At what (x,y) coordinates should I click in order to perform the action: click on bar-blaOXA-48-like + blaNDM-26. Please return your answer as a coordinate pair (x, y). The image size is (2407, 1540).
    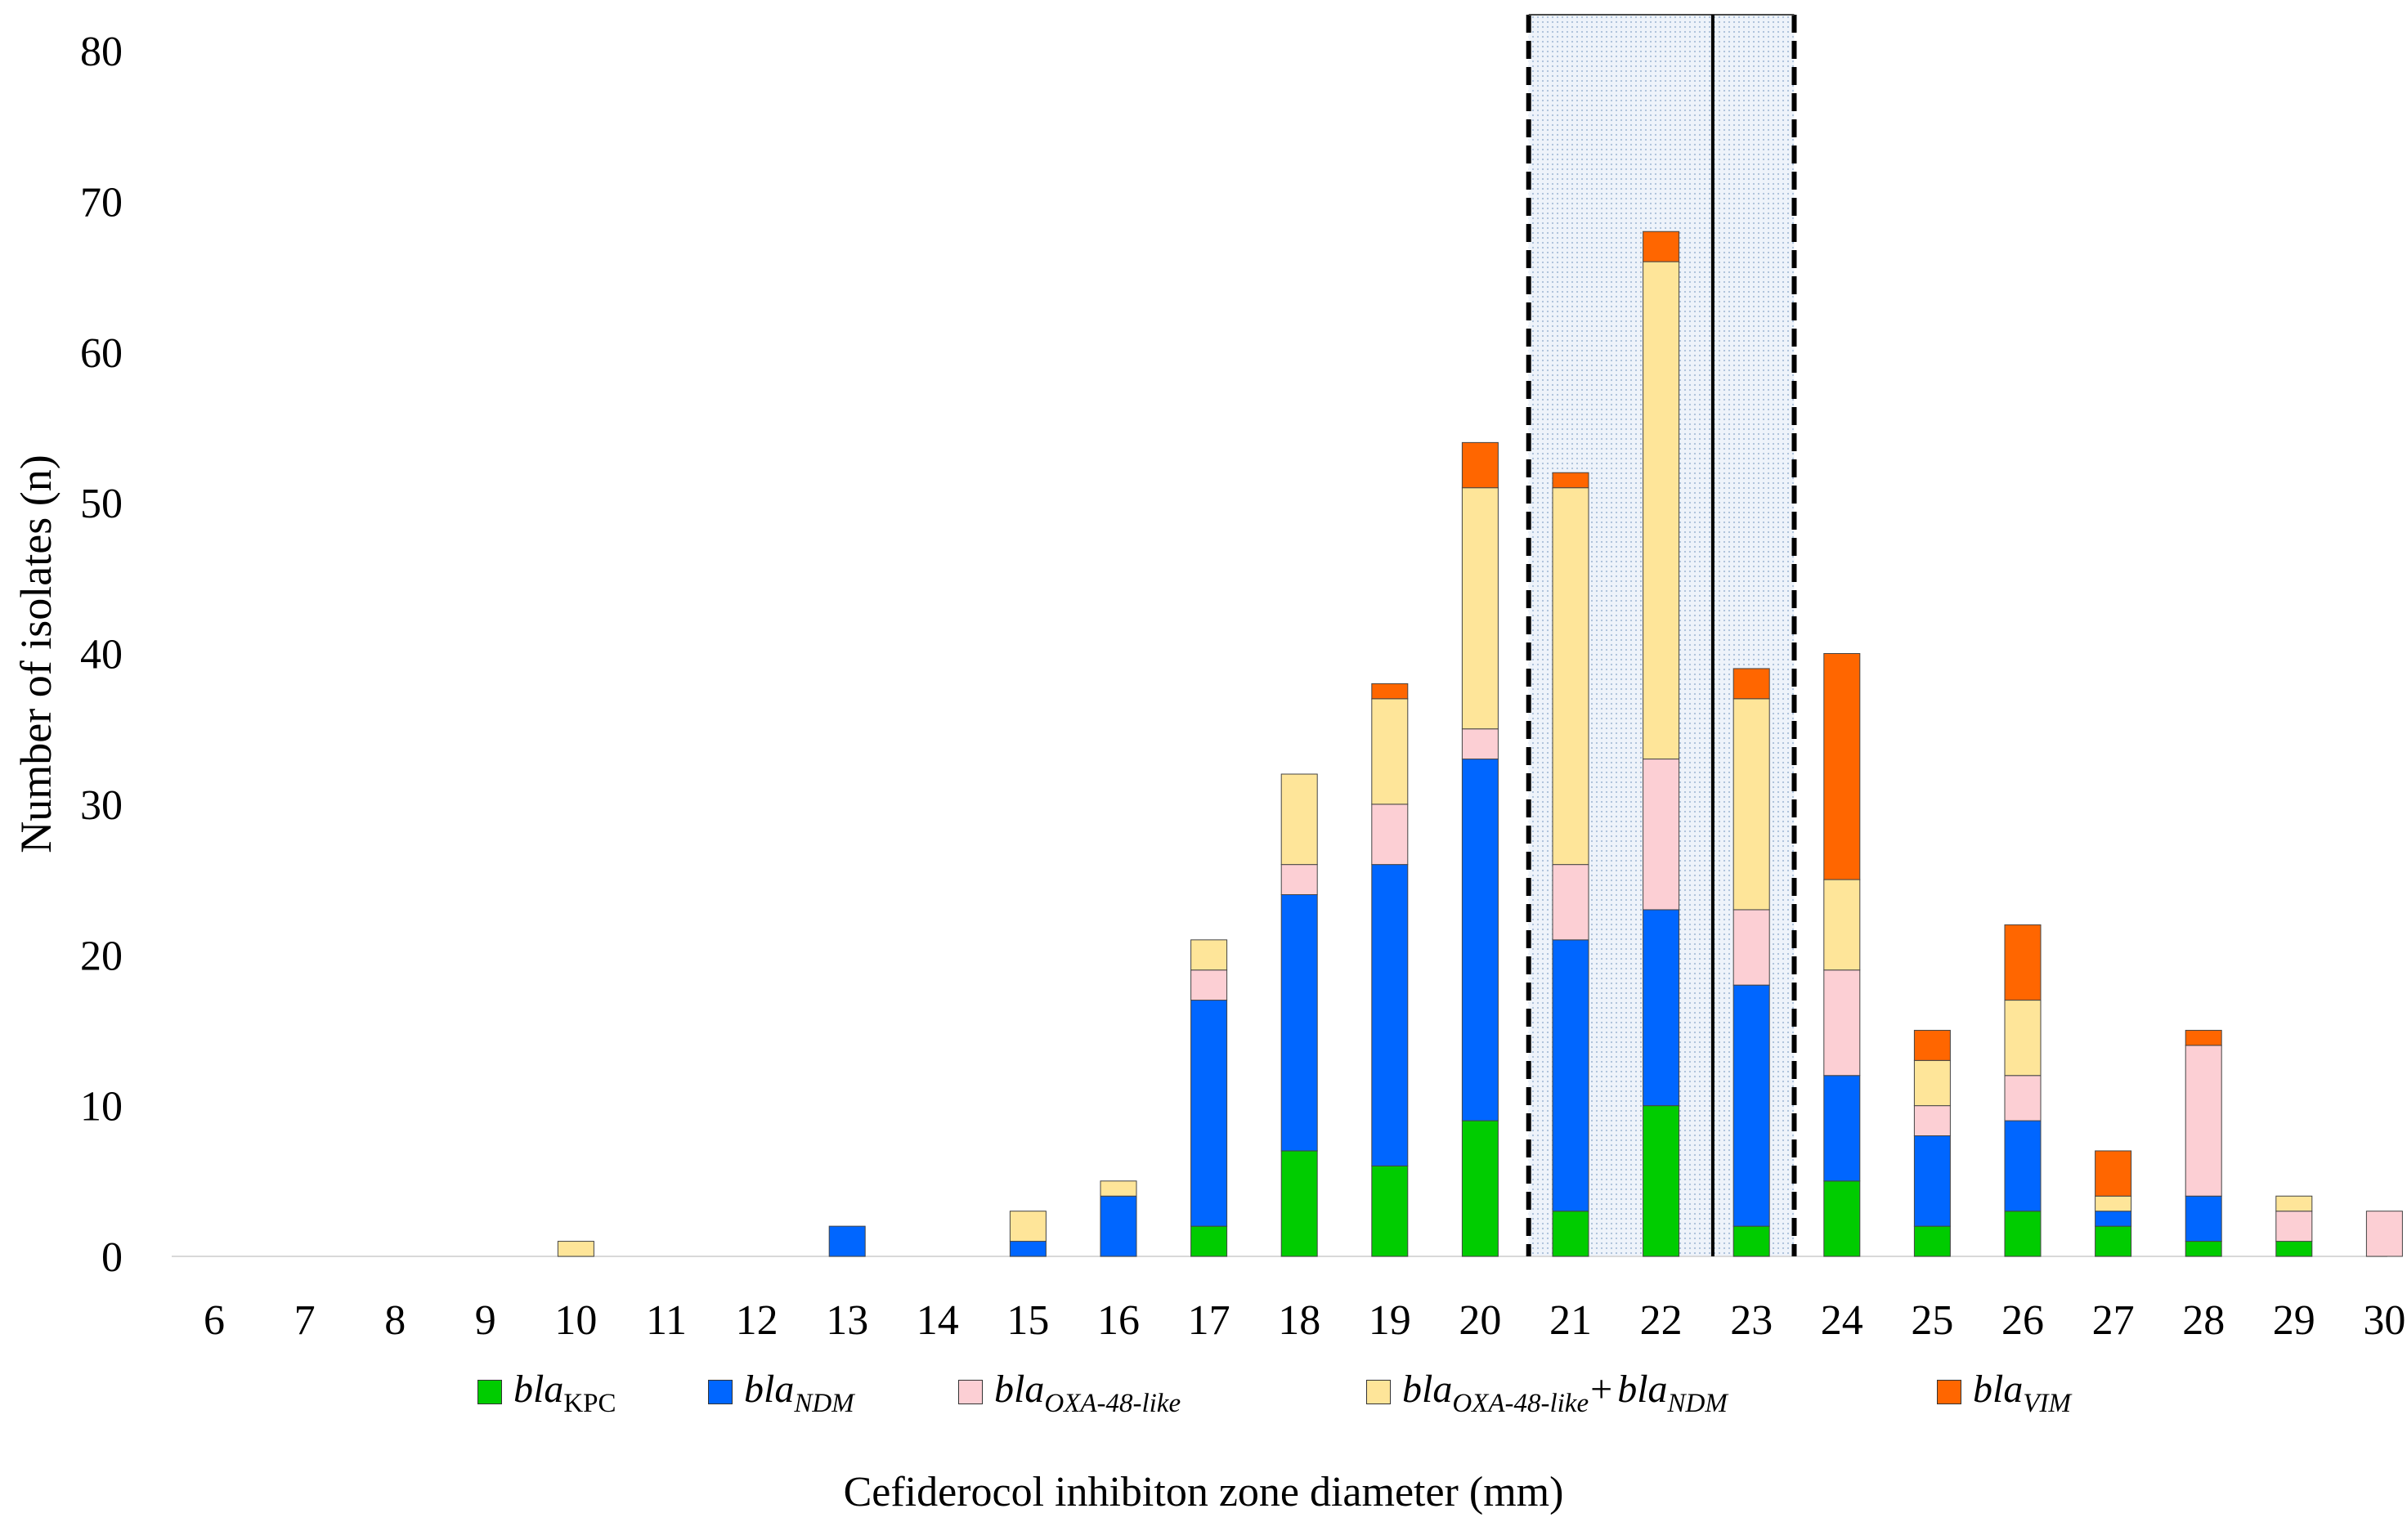
    Looking at the image, I should click on (2023, 1038).